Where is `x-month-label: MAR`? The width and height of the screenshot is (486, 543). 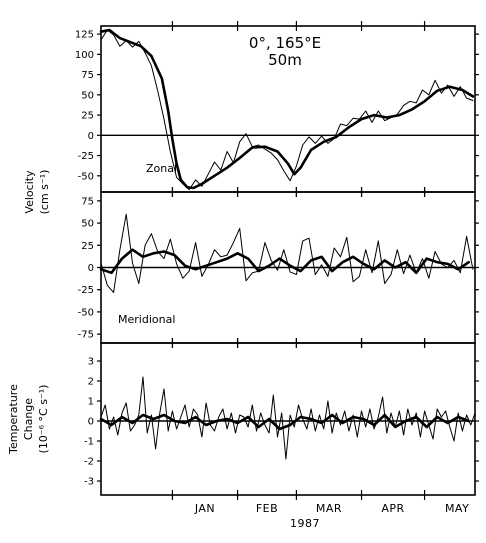
x-month-label: MAR is located at coordinates (329, 508).